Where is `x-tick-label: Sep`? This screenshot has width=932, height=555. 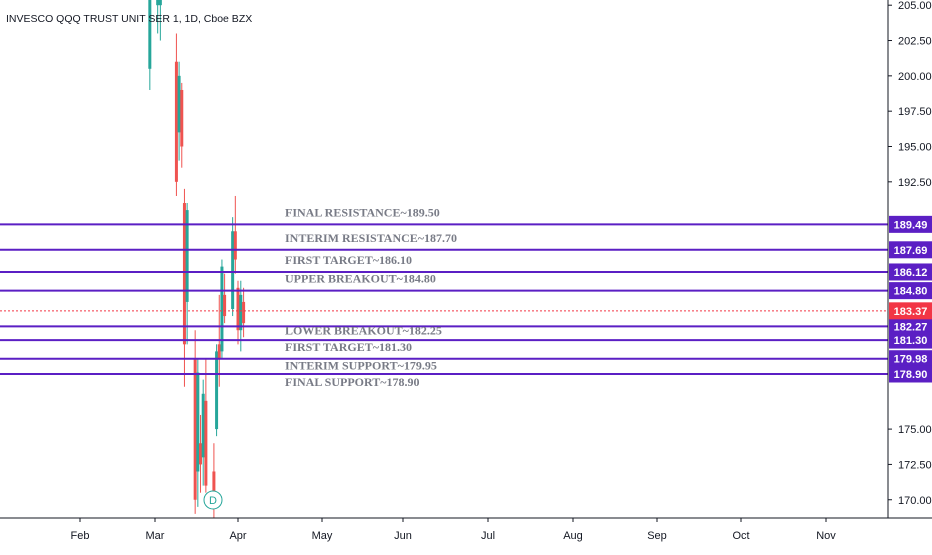
x-tick-label: Sep is located at coordinates (657, 536).